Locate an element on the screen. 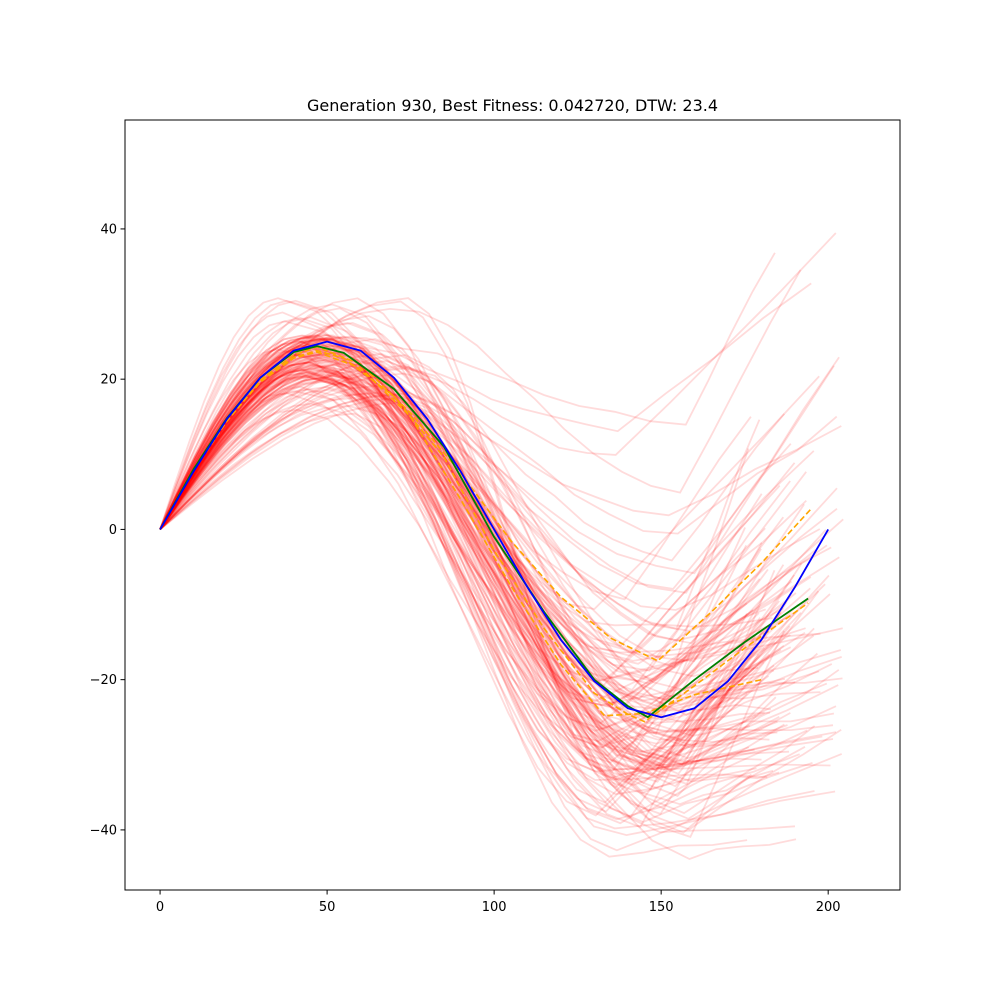 The image size is (1000, 1000). x-tick-label: 50 is located at coordinates (327, 907).